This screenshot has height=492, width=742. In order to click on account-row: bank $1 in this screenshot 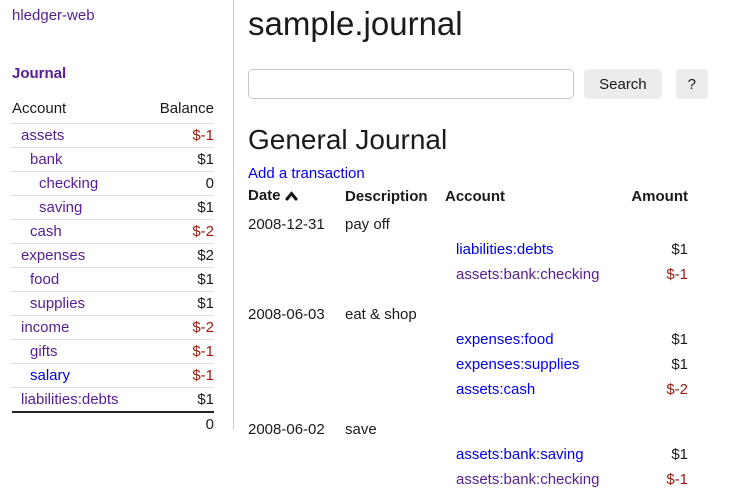, I will do `click(113, 159)`.